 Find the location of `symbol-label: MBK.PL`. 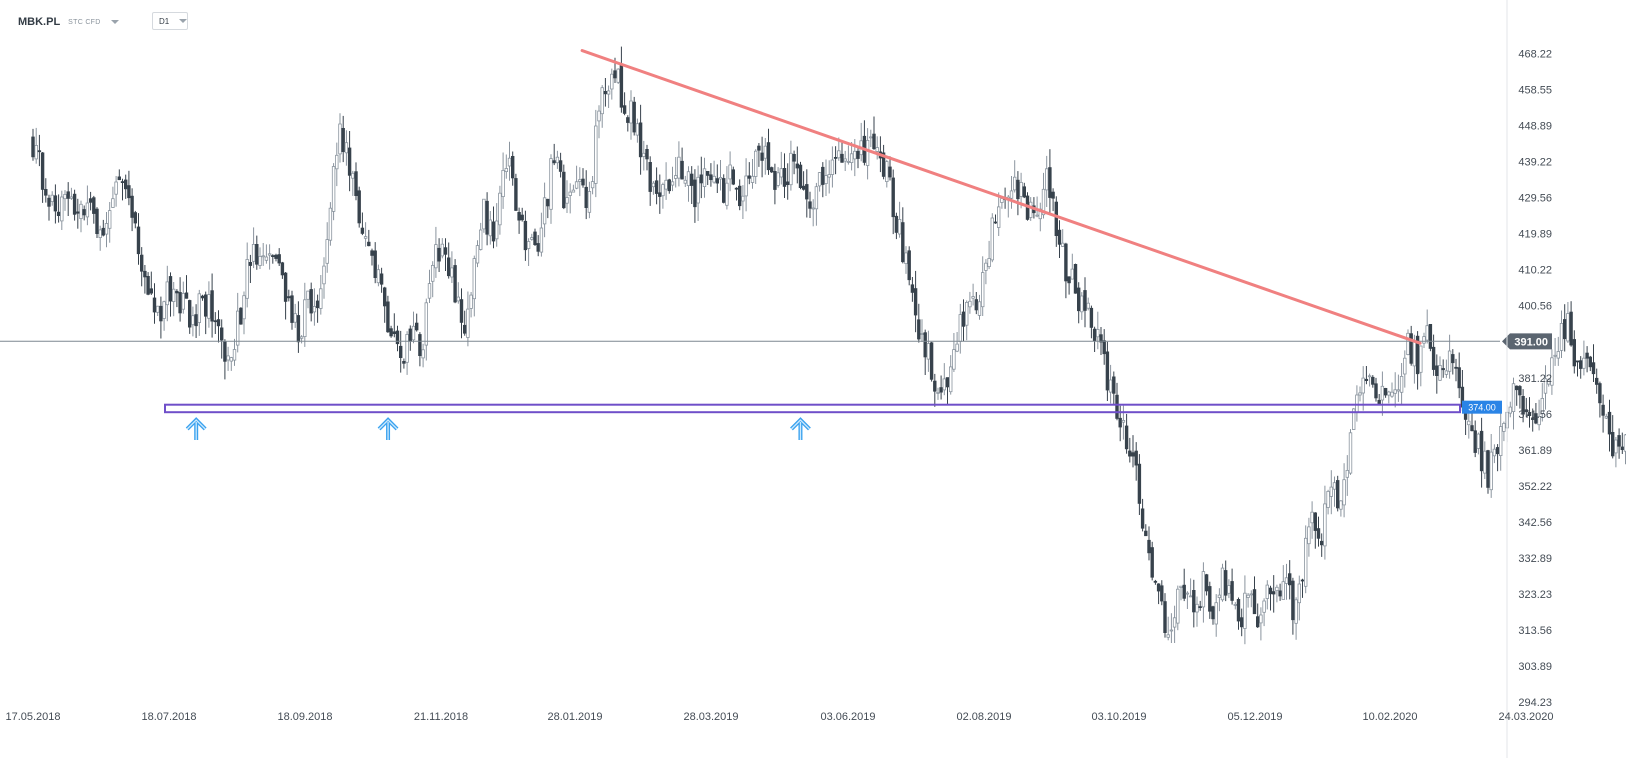

symbol-label: MBK.PL is located at coordinates (39, 22).